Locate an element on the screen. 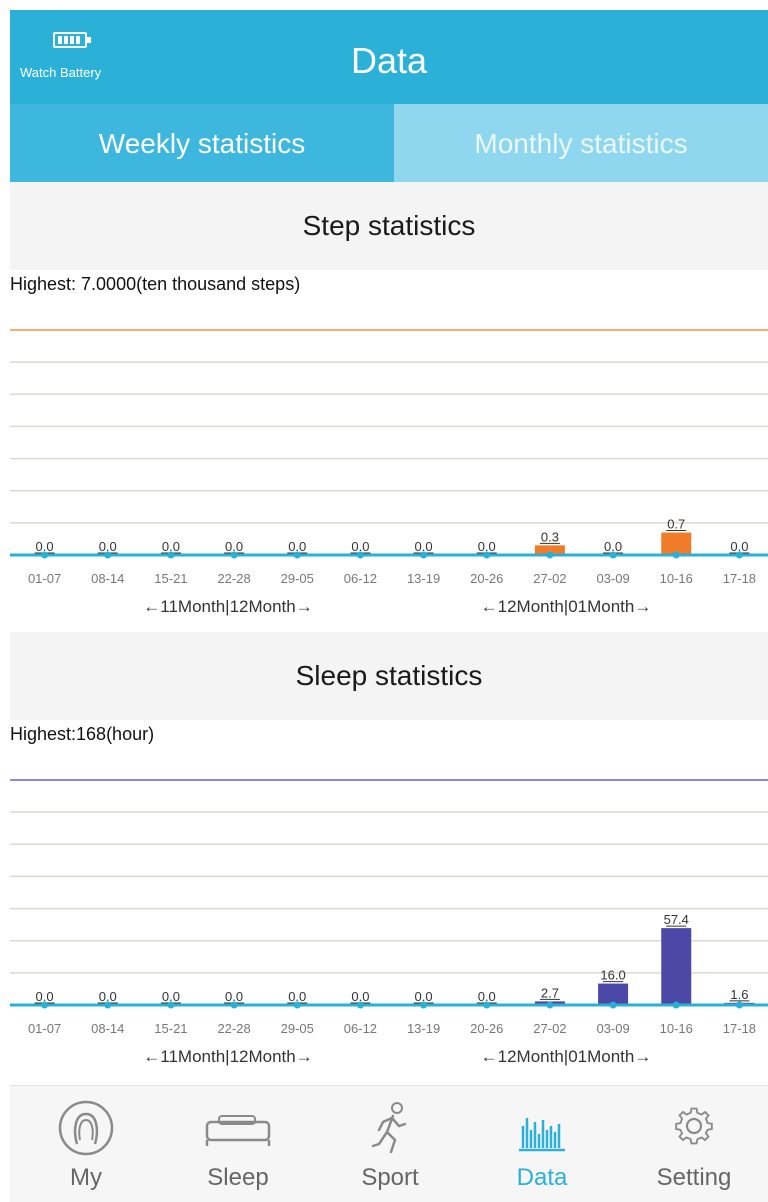 This screenshot has width=768, height=1202. sleep-chart-tick-label: 08-14 is located at coordinates (107, 1028).